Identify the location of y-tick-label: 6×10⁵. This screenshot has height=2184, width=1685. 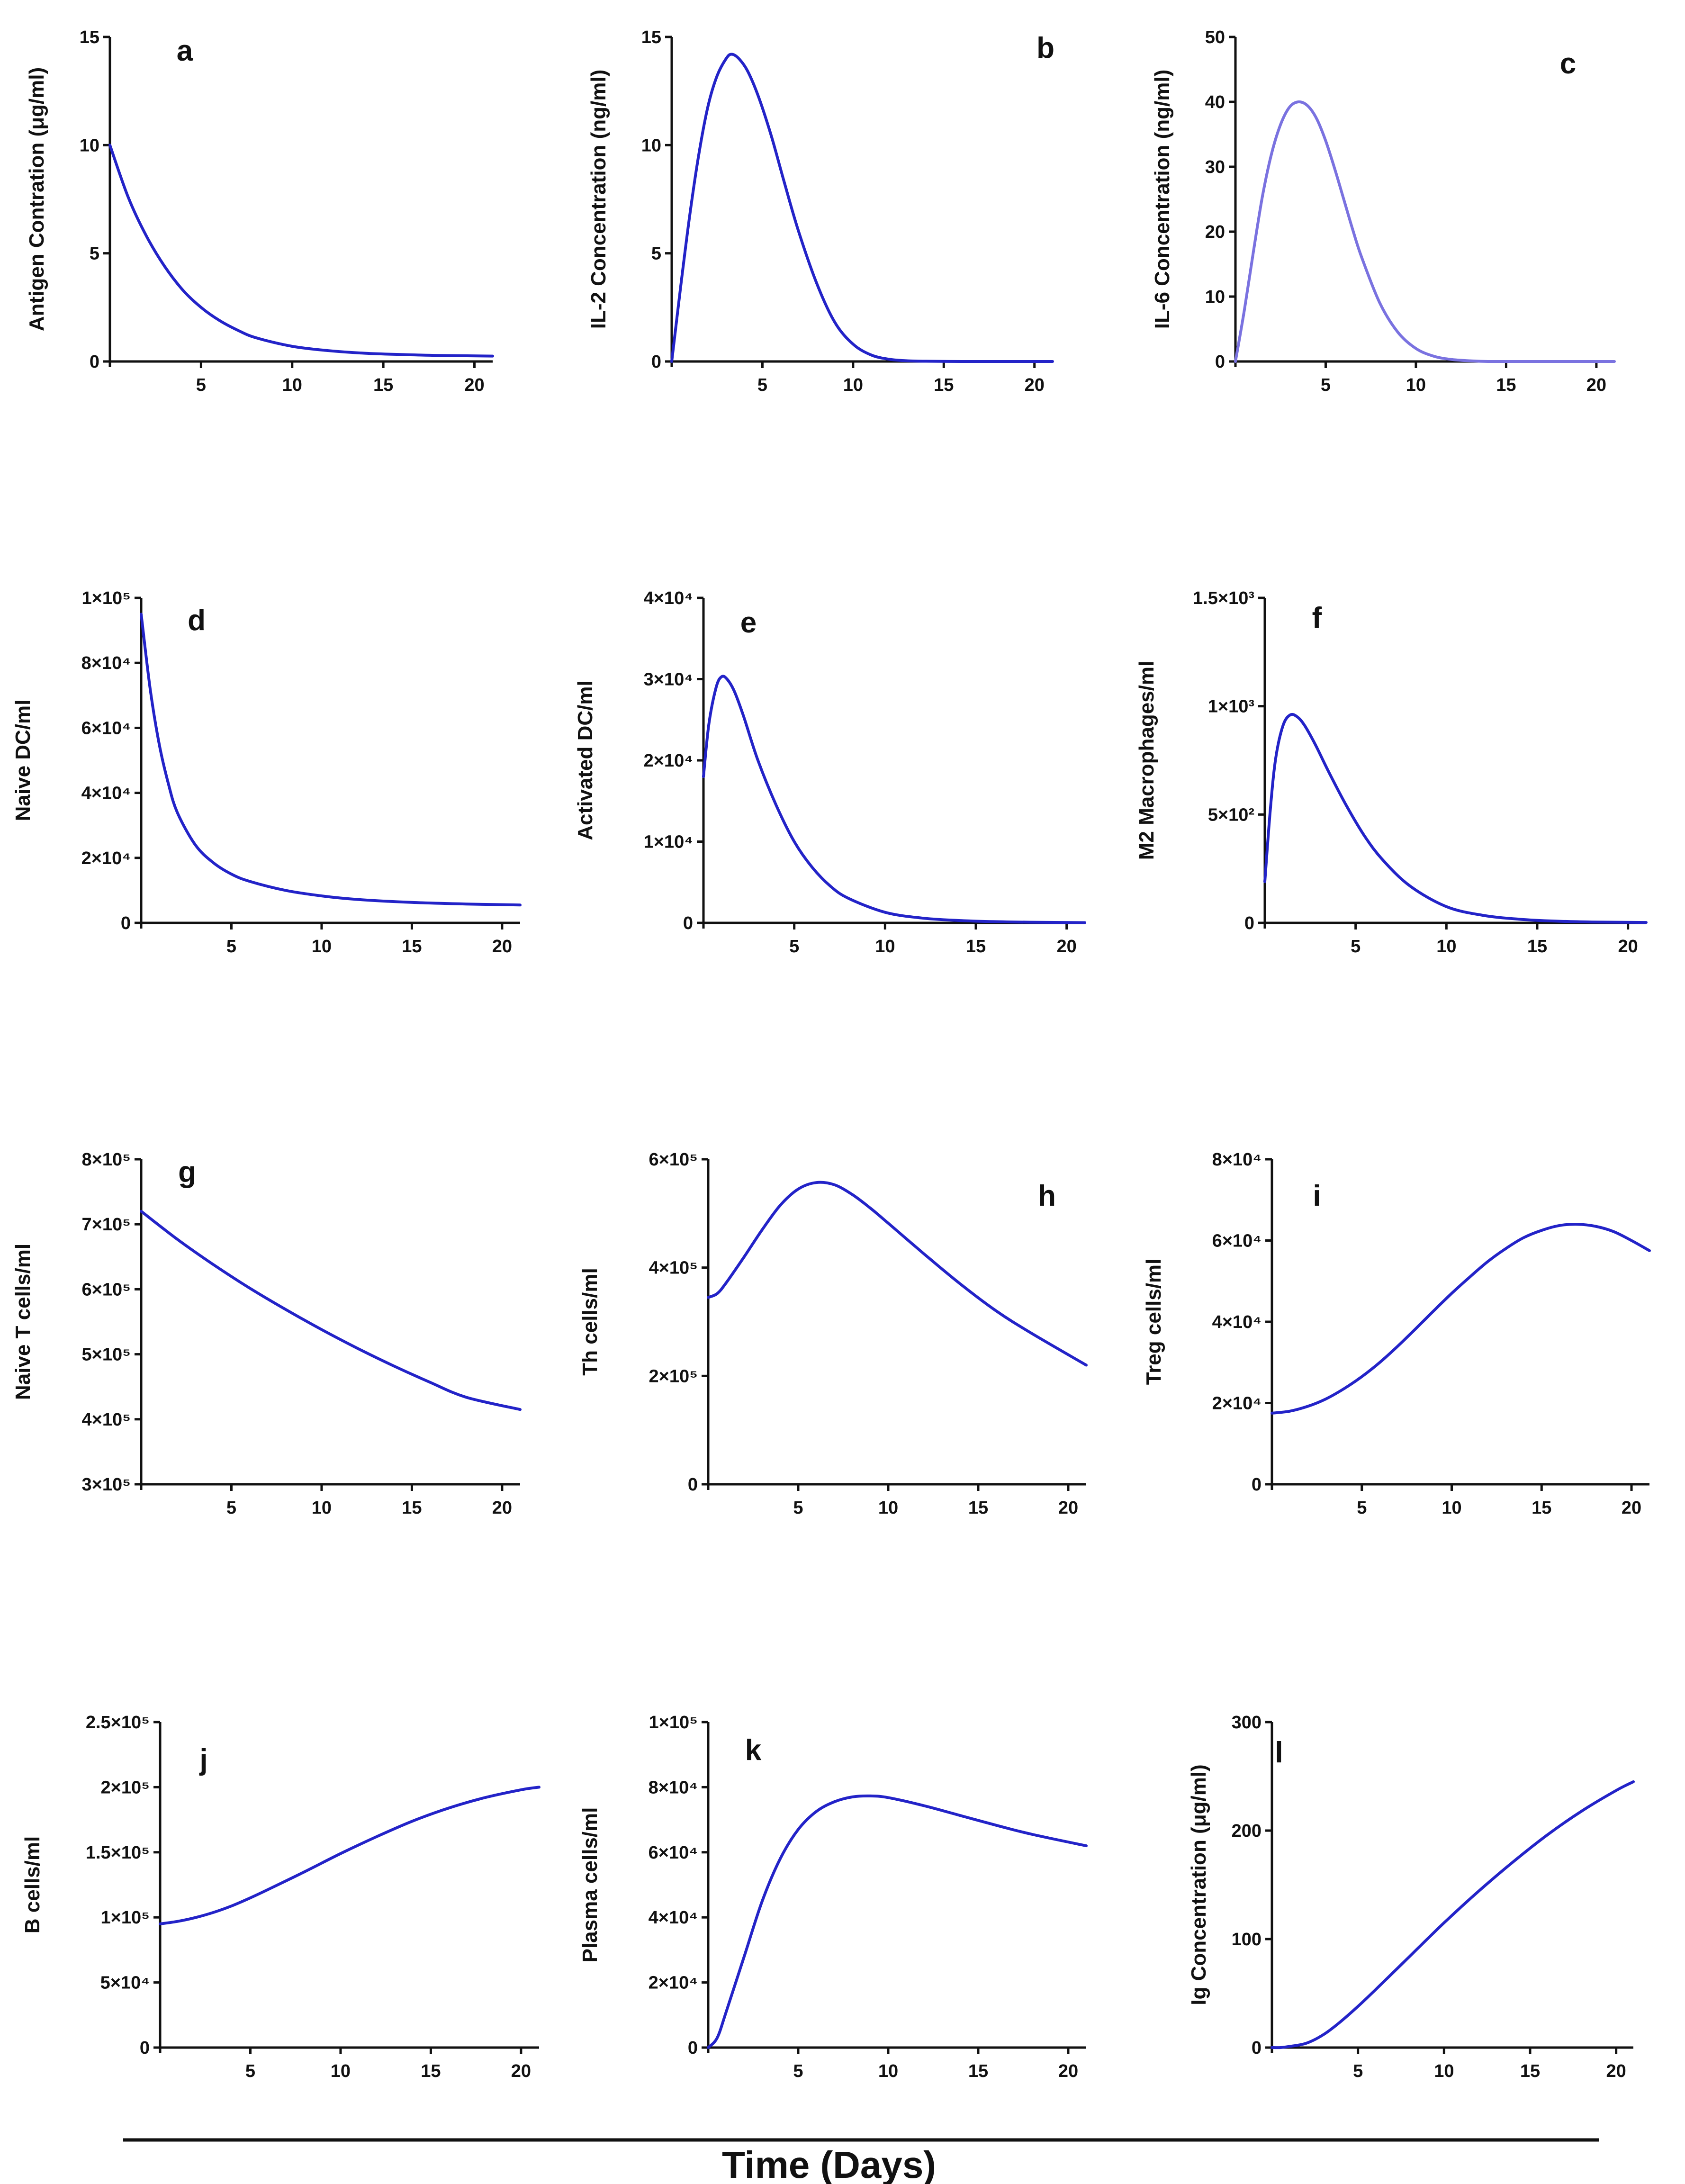
(673, 1160).